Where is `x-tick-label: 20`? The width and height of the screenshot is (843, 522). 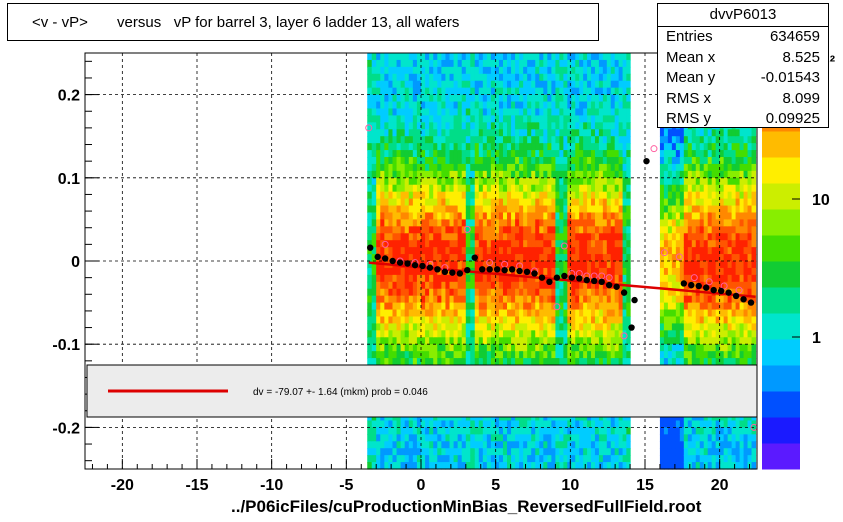
x-tick-label: 20 is located at coordinates (720, 485).